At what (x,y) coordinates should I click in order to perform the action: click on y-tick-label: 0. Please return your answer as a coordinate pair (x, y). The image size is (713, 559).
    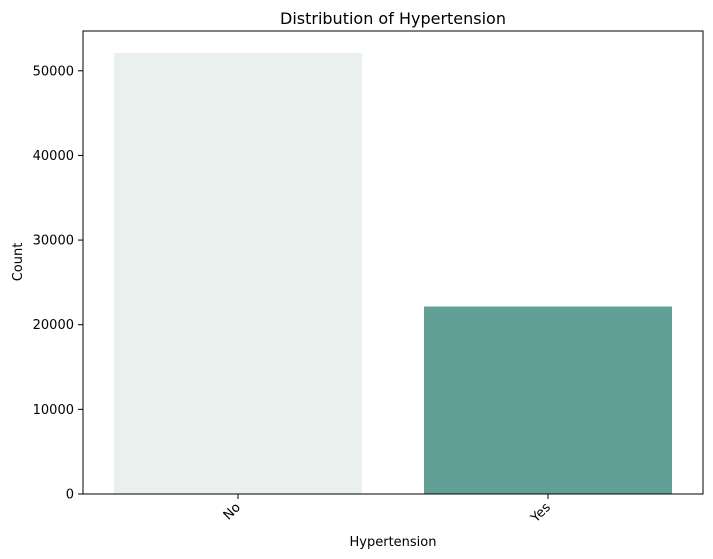
    Looking at the image, I should click on (70, 495).